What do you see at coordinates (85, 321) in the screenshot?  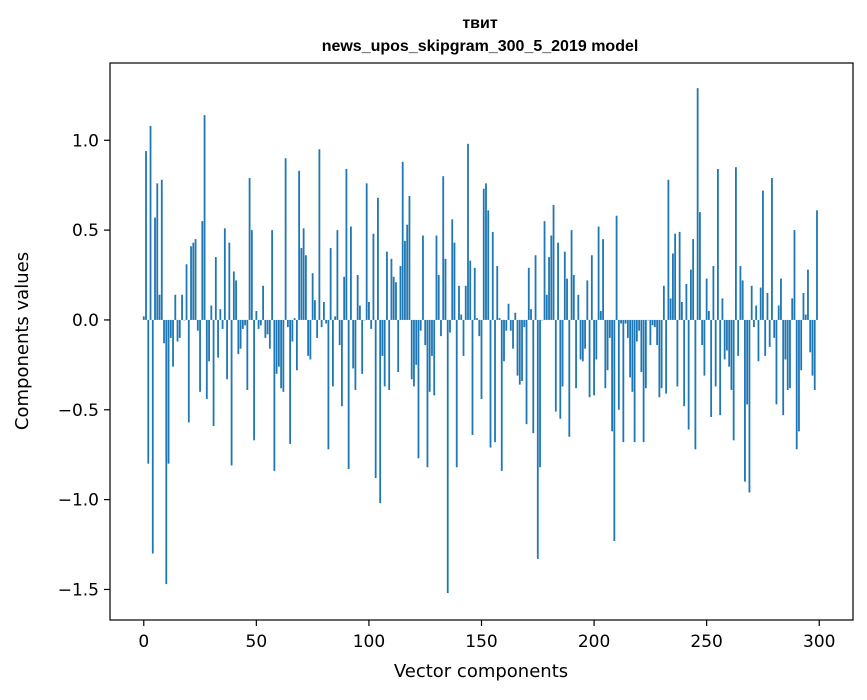 I see `y-tick-label: 0.0` at bounding box center [85, 321].